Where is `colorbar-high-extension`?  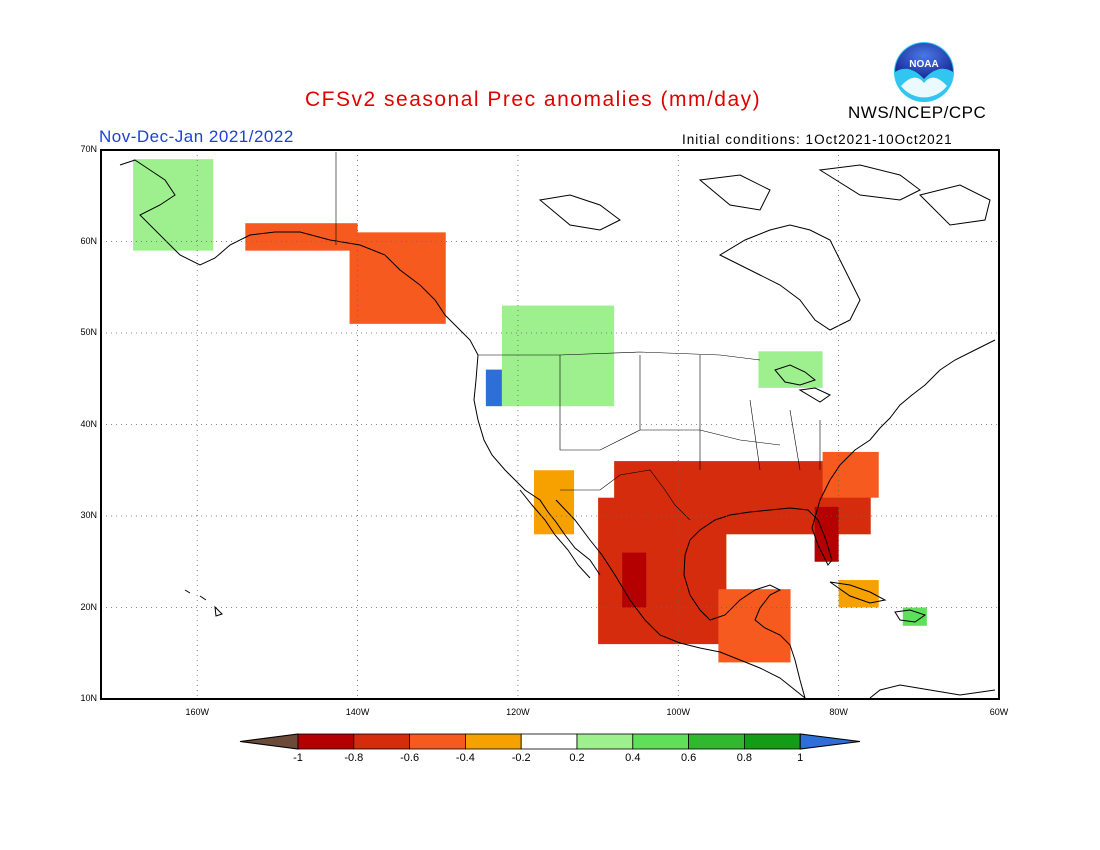 colorbar-high-extension is located at coordinates (830, 741).